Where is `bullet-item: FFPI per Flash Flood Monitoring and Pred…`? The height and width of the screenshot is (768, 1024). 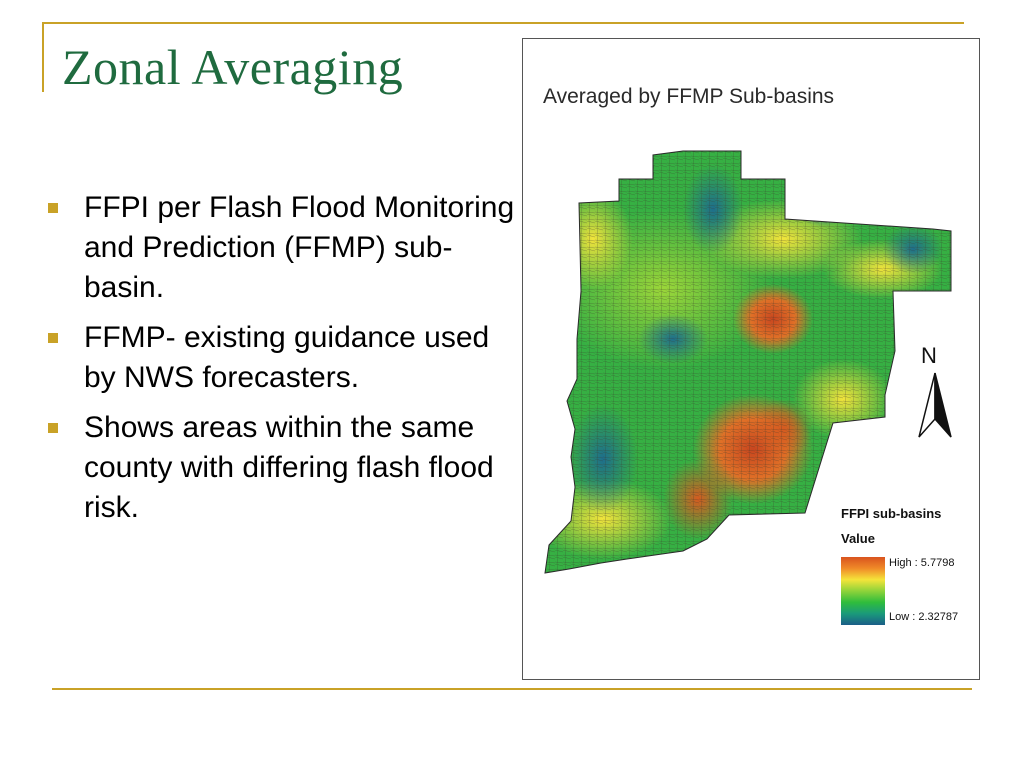
bullet-item: FFPI per Flash Flood Monitoring and Pred… is located at coordinates (284, 248).